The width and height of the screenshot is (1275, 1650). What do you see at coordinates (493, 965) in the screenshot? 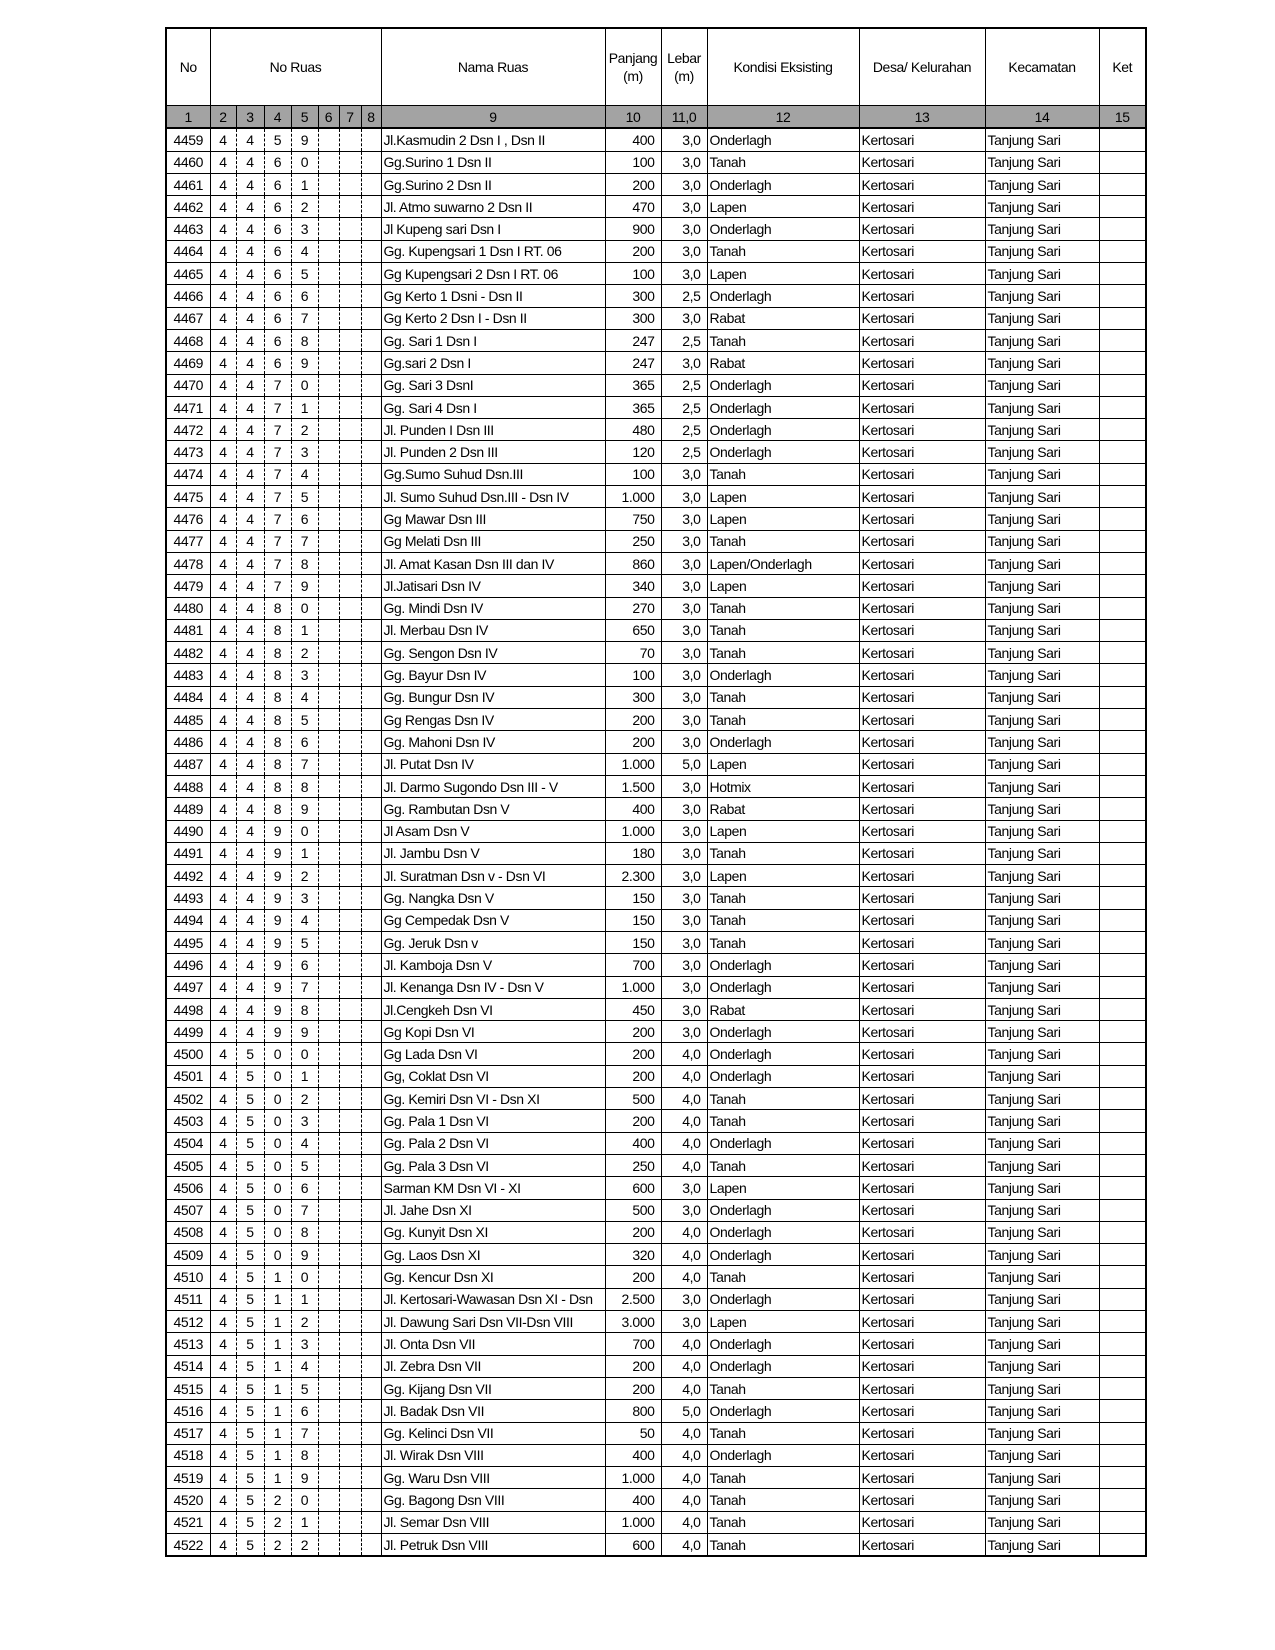
I see `cell-nama-ruas: Jl. Kamboja Dsn V` at bounding box center [493, 965].